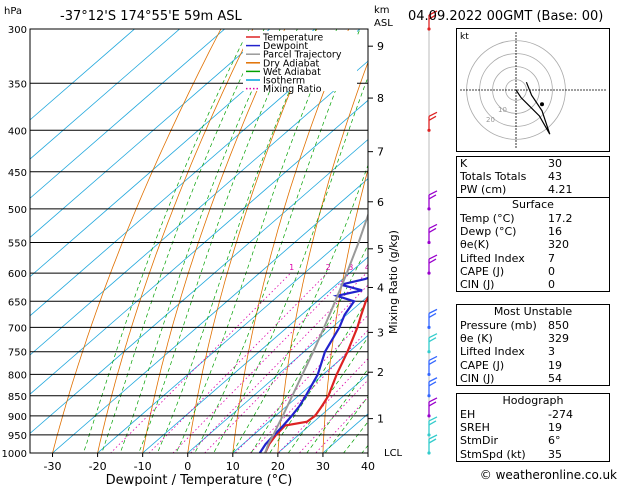 The height and width of the screenshot is (486, 629). Describe the element at coordinates (17, 210) in the screenshot. I see `pressure-tick-label: 500` at that location.